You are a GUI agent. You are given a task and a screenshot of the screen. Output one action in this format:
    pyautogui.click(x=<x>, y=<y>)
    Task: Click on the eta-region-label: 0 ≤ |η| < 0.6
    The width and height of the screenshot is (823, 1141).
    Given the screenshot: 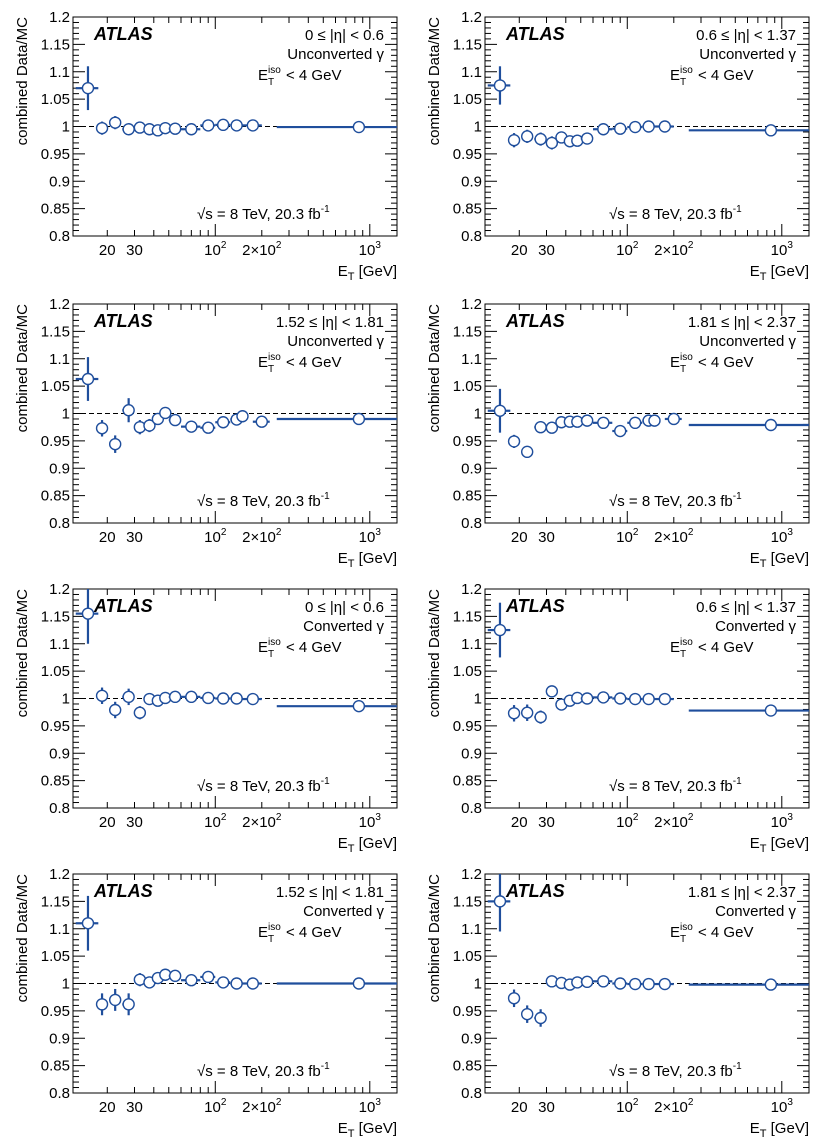 What is the action you would take?
    pyautogui.click(x=344, y=35)
    